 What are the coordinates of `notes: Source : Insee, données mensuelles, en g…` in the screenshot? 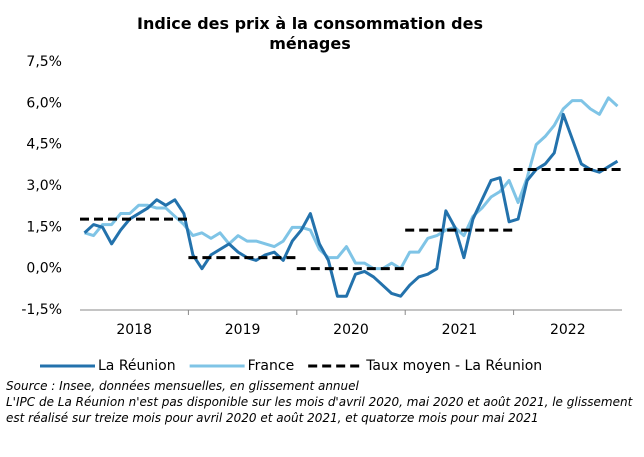 It's located at (322, 402).